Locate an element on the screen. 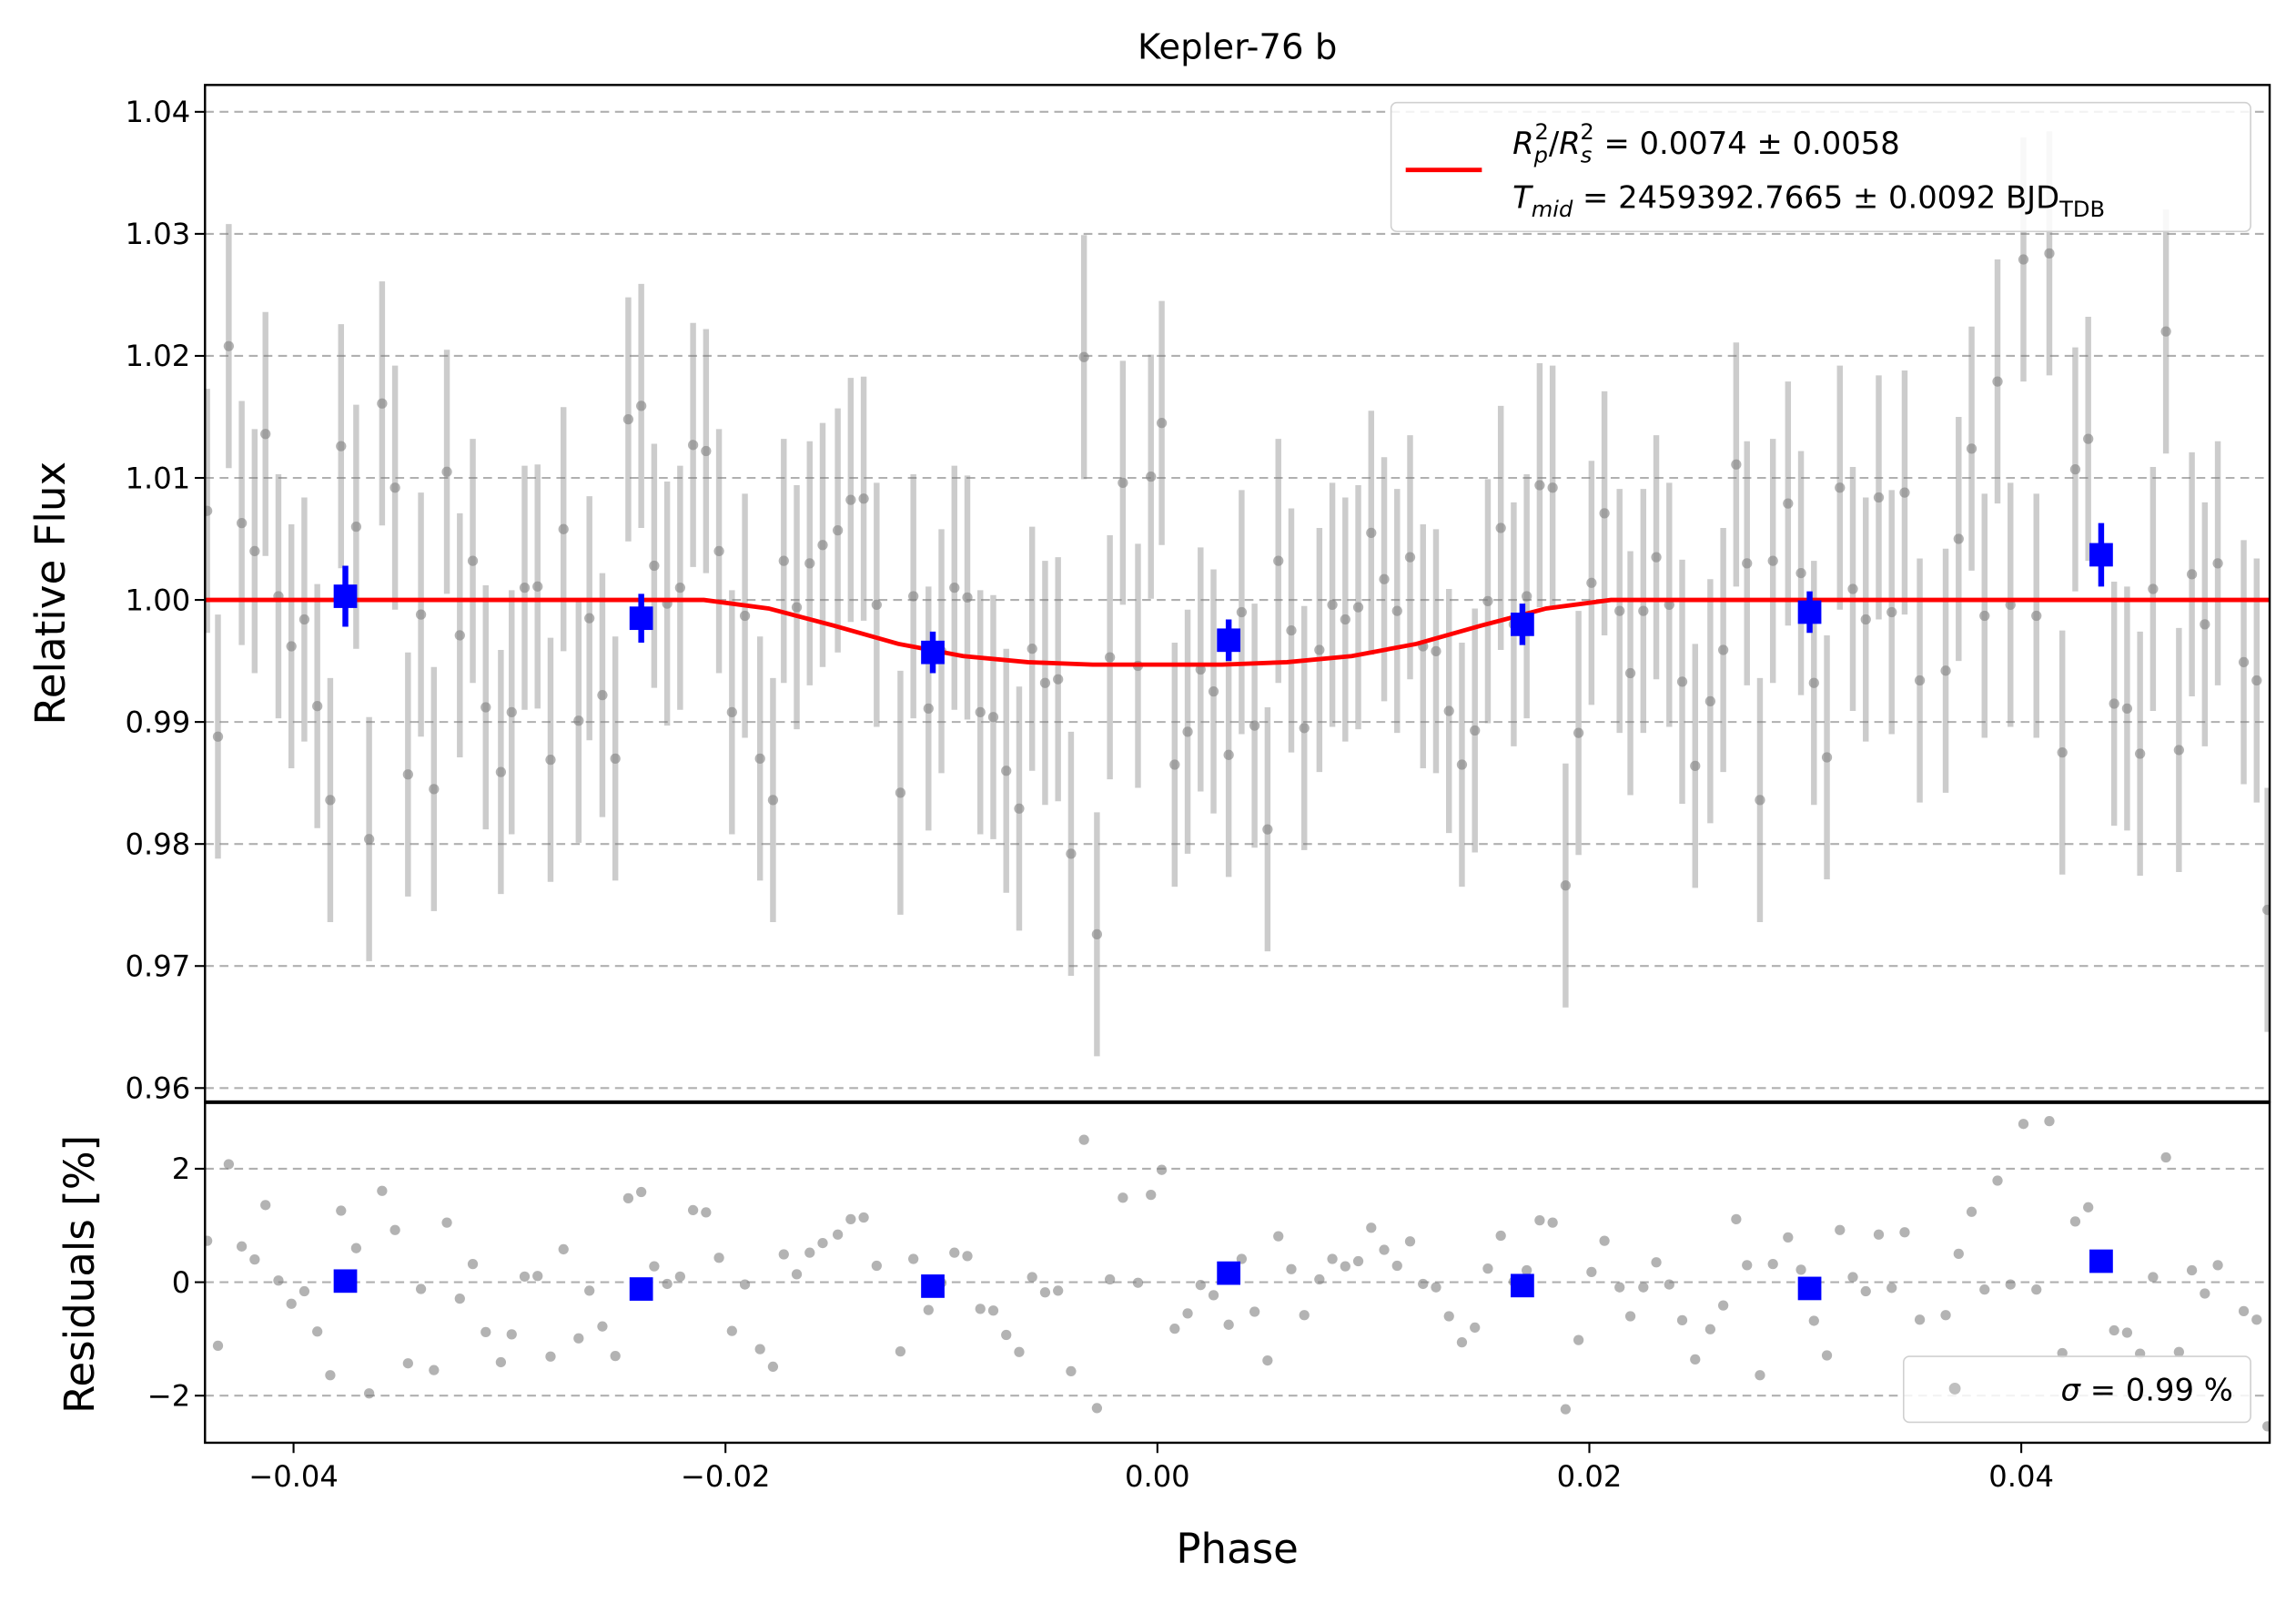  x-axis-label: Phase is located at coordinates (1238, 1549).